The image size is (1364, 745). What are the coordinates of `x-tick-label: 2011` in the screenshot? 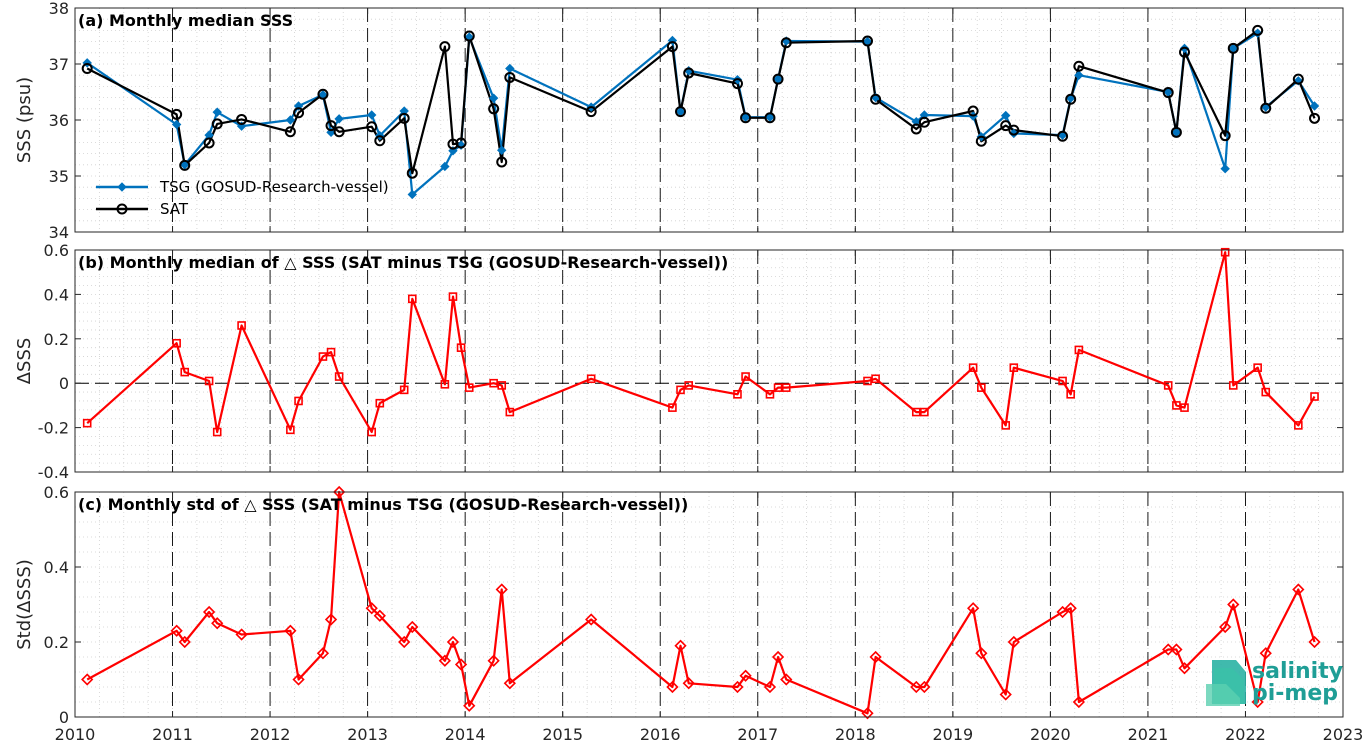 It's located at (172, 734).